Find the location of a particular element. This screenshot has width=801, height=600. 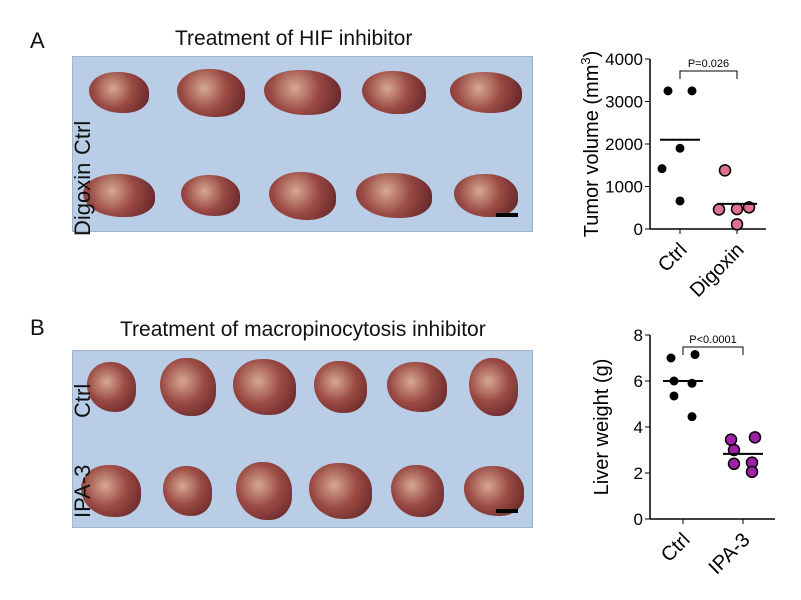

liver-weight-chart: 0 2 4 6 8 Liver weight (g) Ctrl IPA-3 P<0.0001 is located at coordinates (683, 452).